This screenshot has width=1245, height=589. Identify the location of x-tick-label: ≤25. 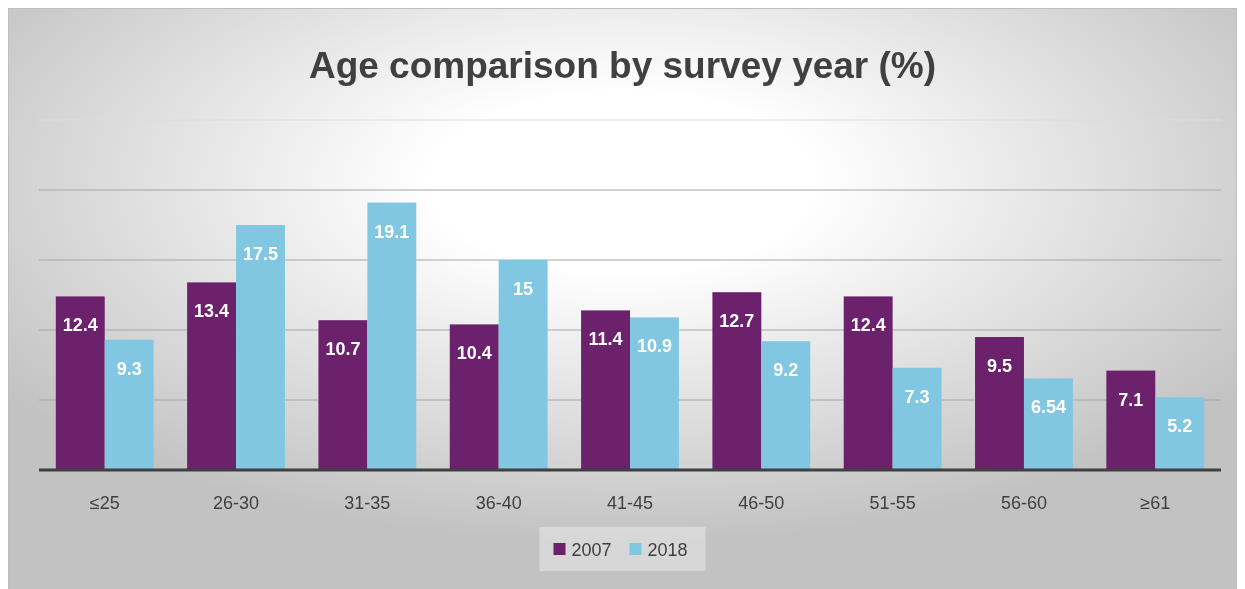
(104, 503).